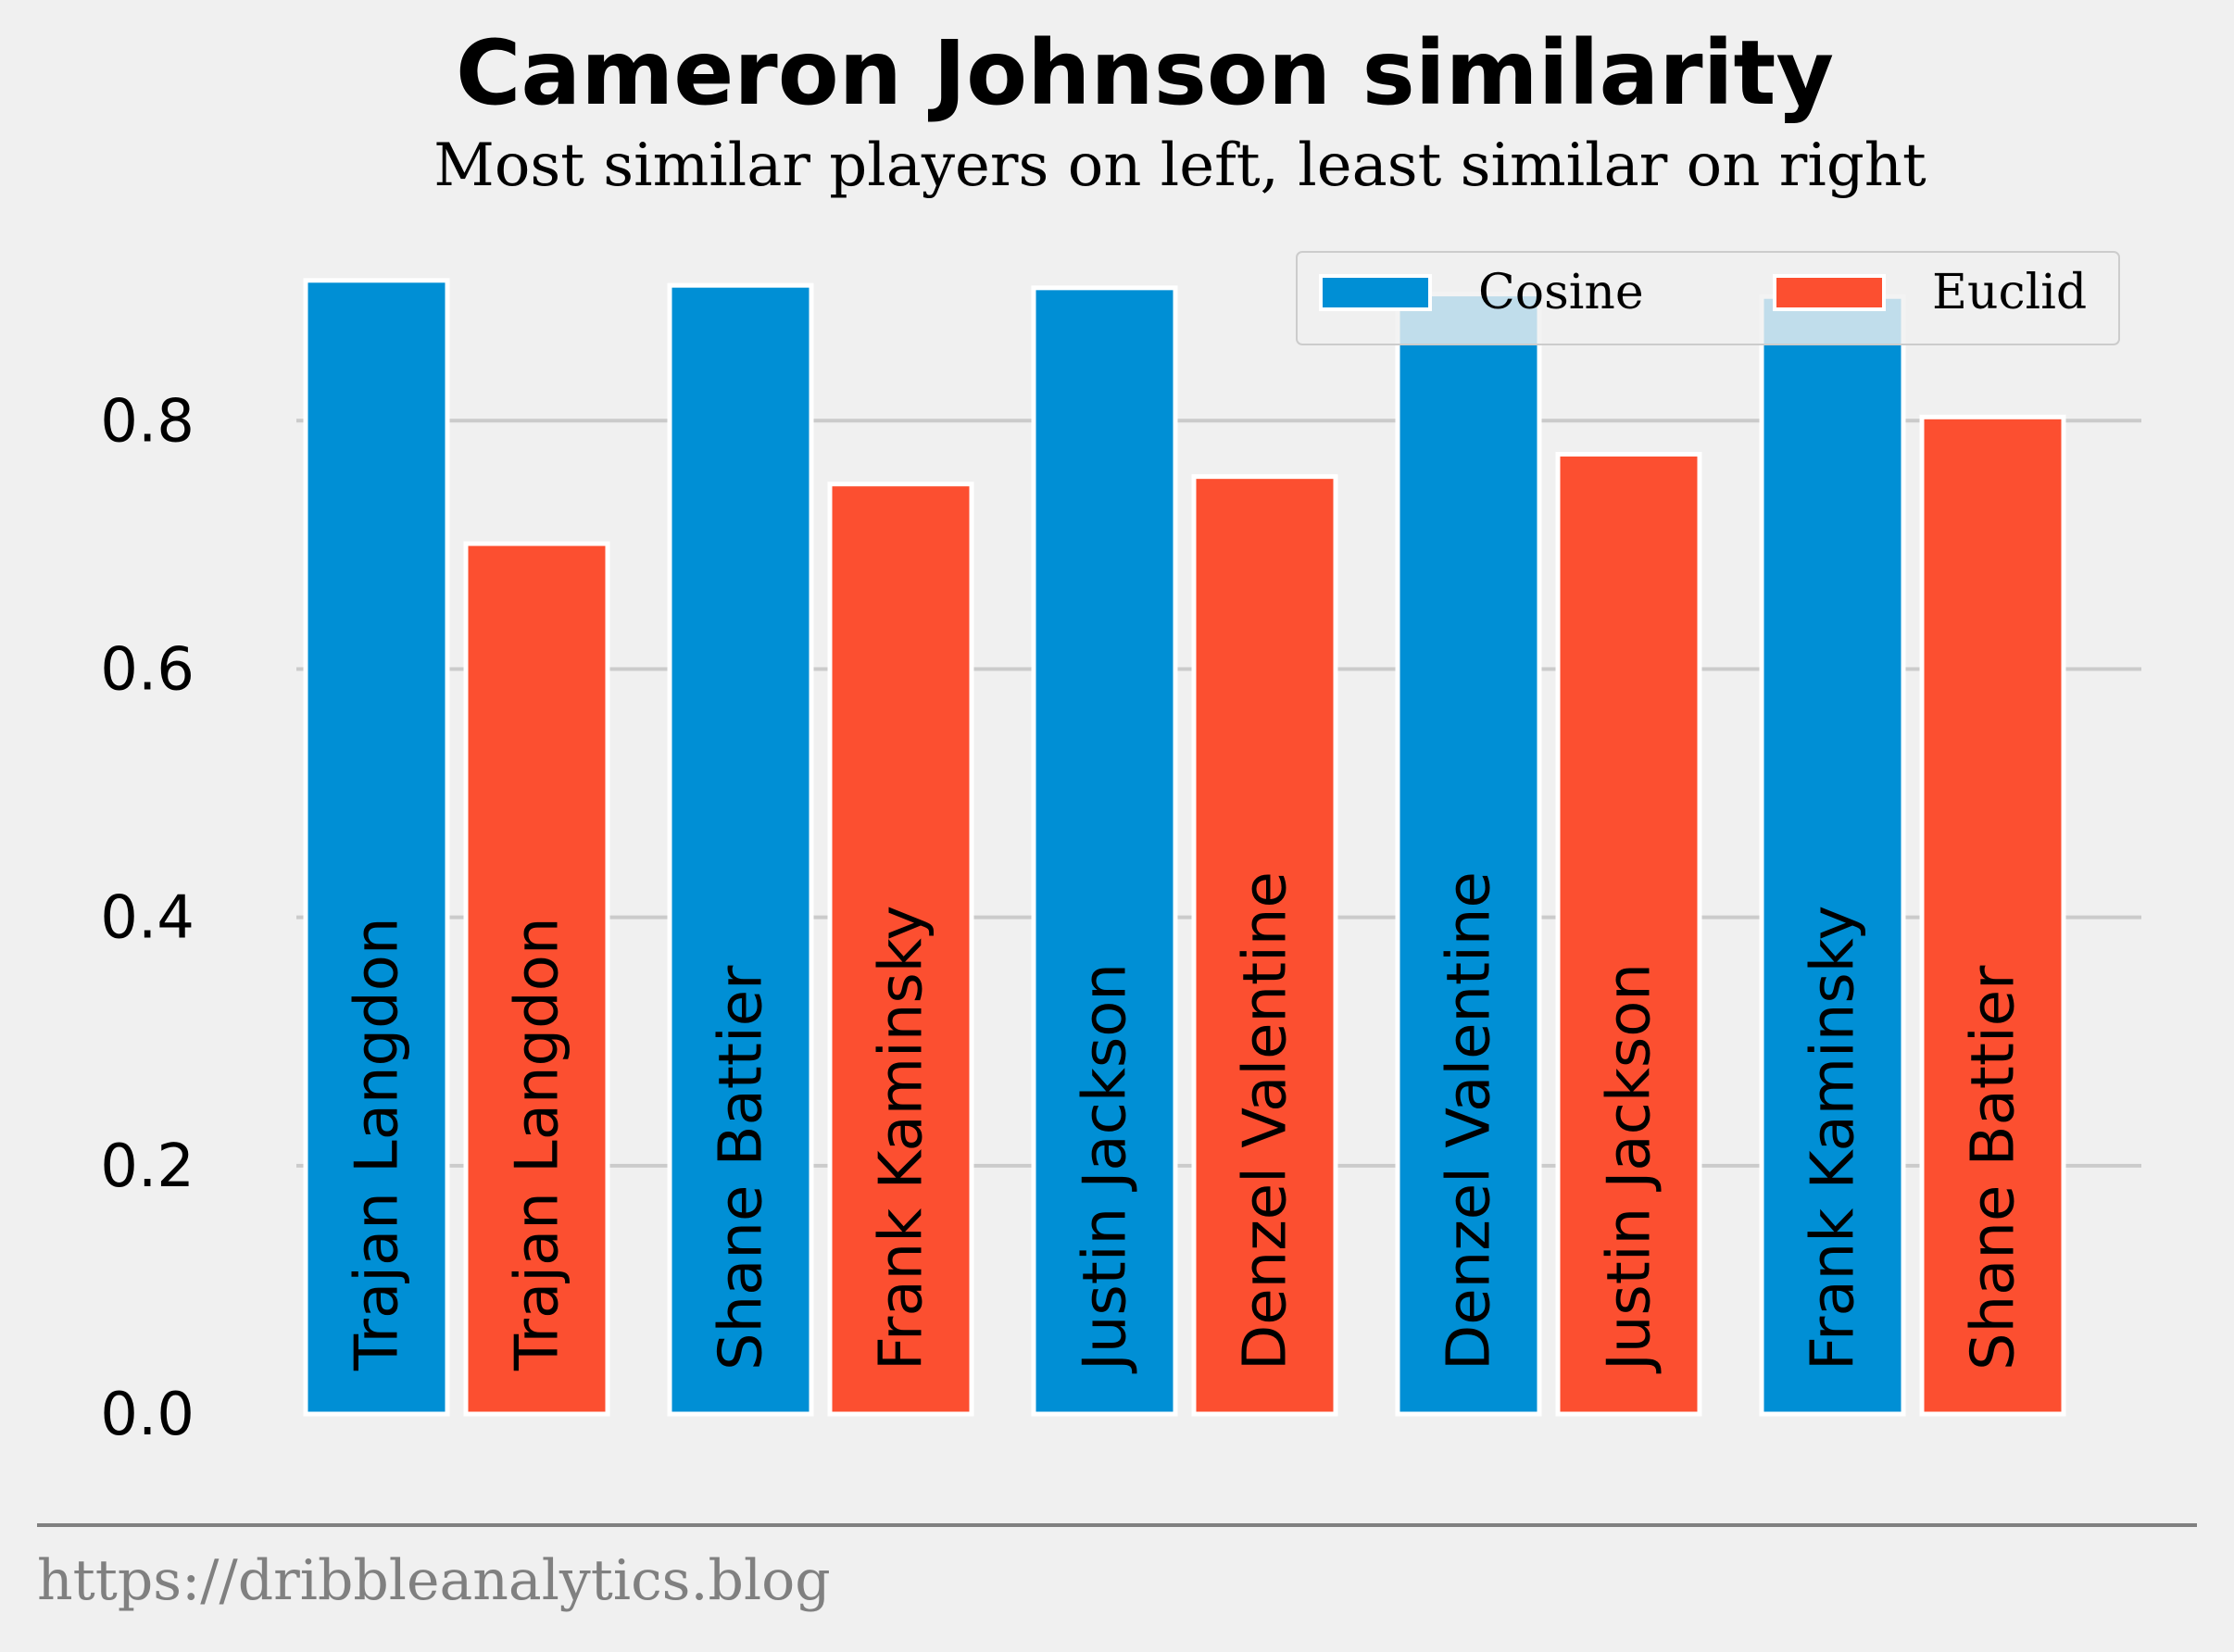 The width and height of the screenshot is (2234, 1652). What do you see at coordinates (1375, 292) in the screenshot?
I see `legend-swatch-cosine` at bounding box center [1375, 292].